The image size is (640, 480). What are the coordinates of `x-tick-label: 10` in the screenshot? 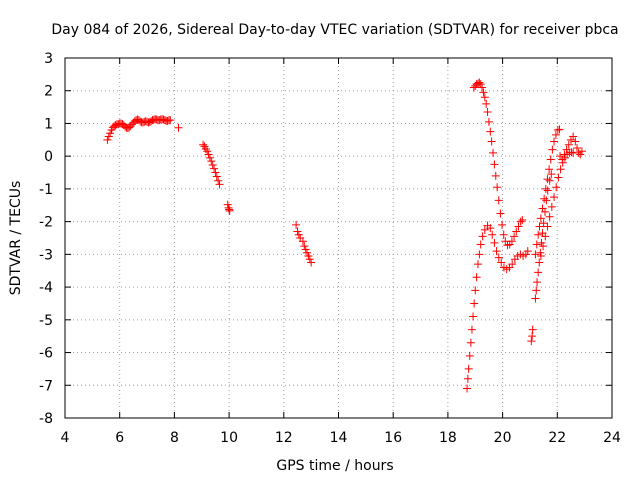 It's located at (229, 438).